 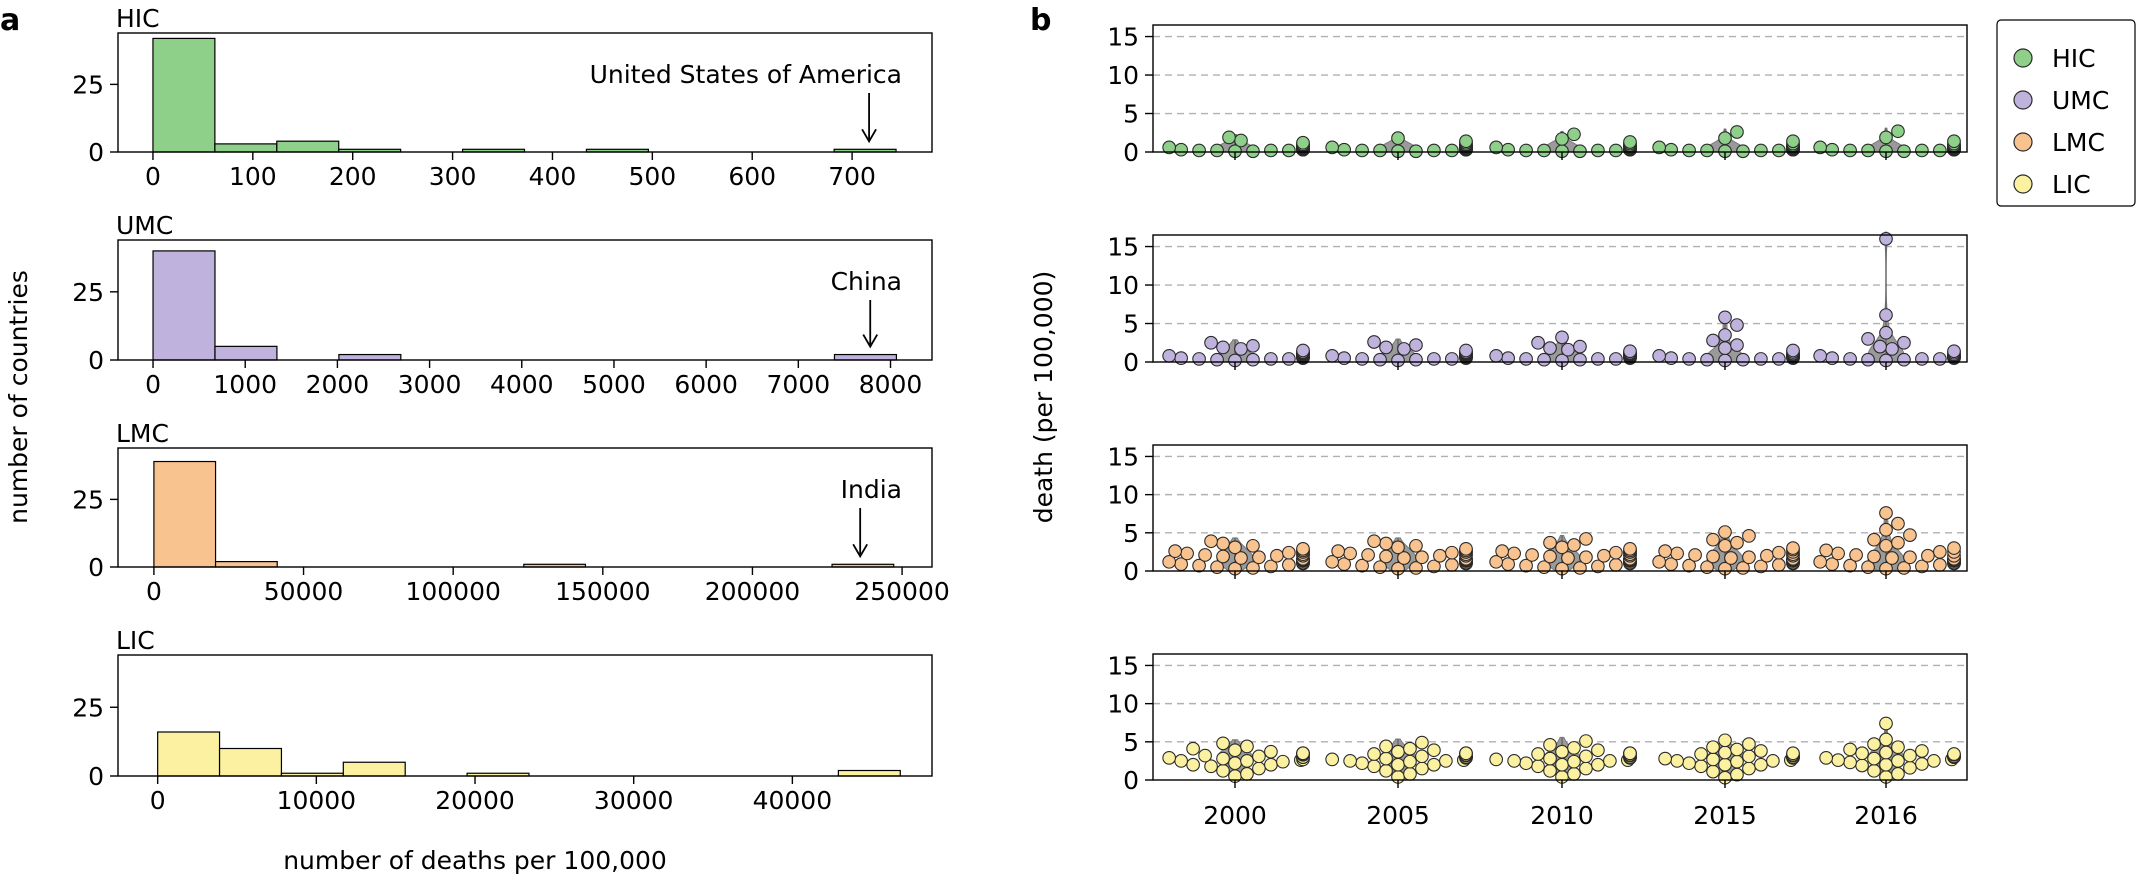 What do you see at coordinates (860, 551) in the screenshot?
I see `annotation-arrow-head` at bounding box center [860, 551].